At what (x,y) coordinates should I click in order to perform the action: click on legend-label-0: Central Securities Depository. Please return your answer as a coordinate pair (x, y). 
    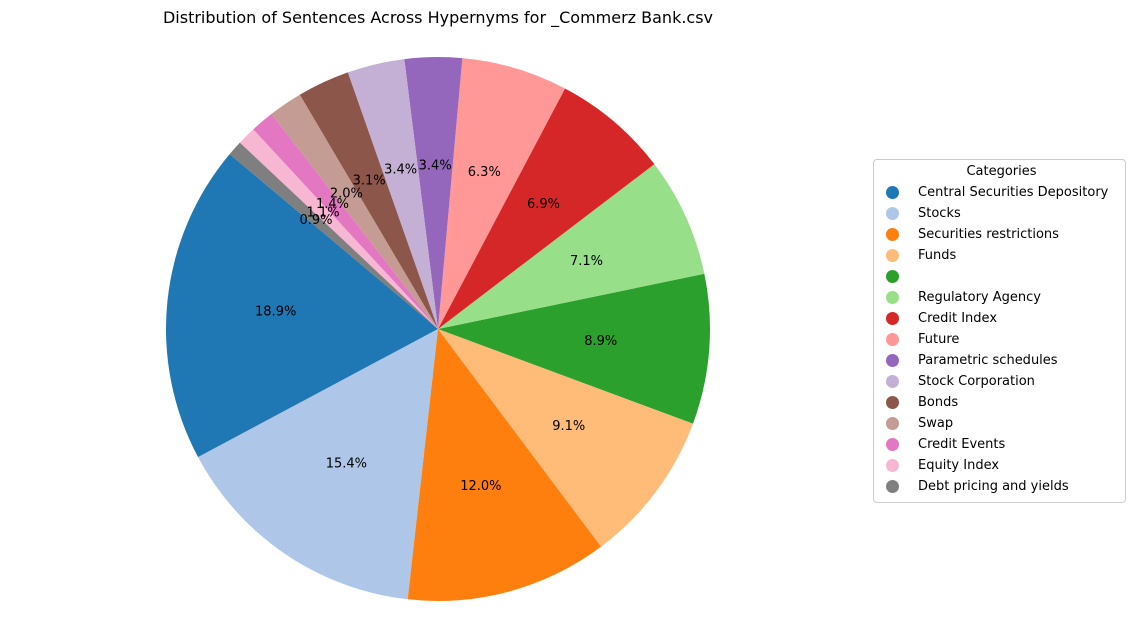
    Looking at the image, I should click on (1013, 192).